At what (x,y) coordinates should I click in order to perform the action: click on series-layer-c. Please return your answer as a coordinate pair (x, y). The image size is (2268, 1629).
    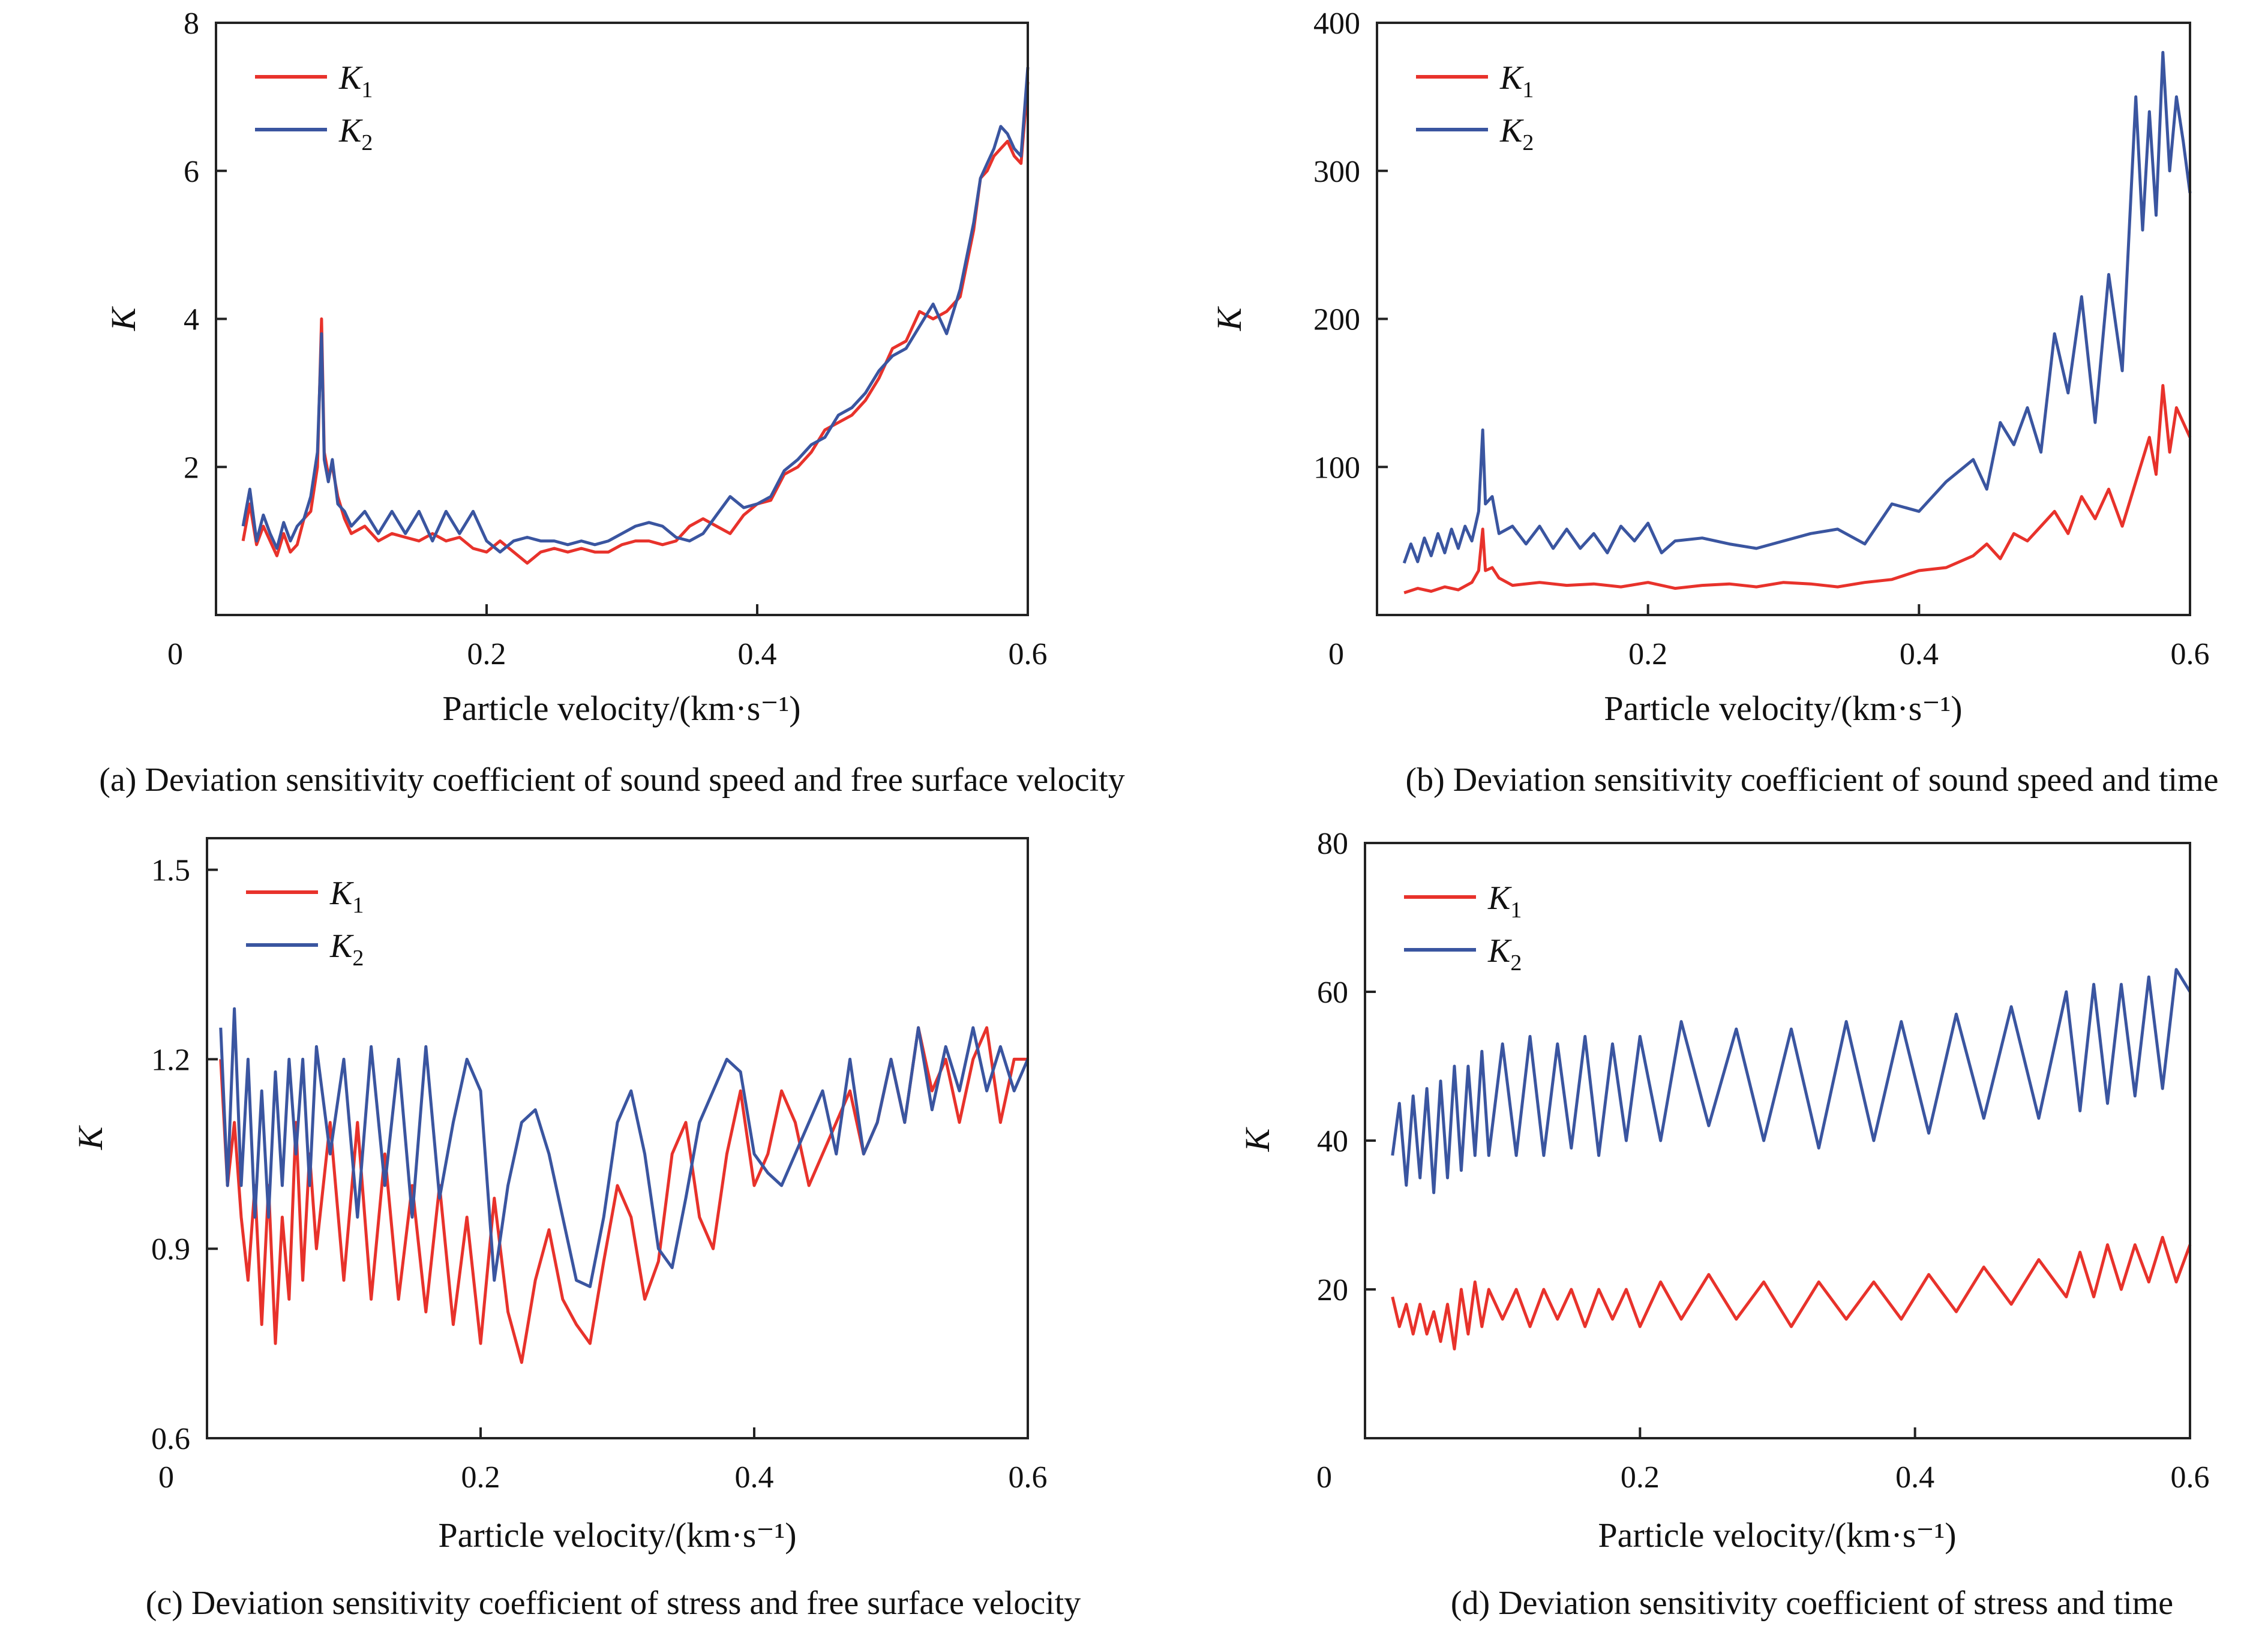
    Looking at the image, I should click on (625, 1185).